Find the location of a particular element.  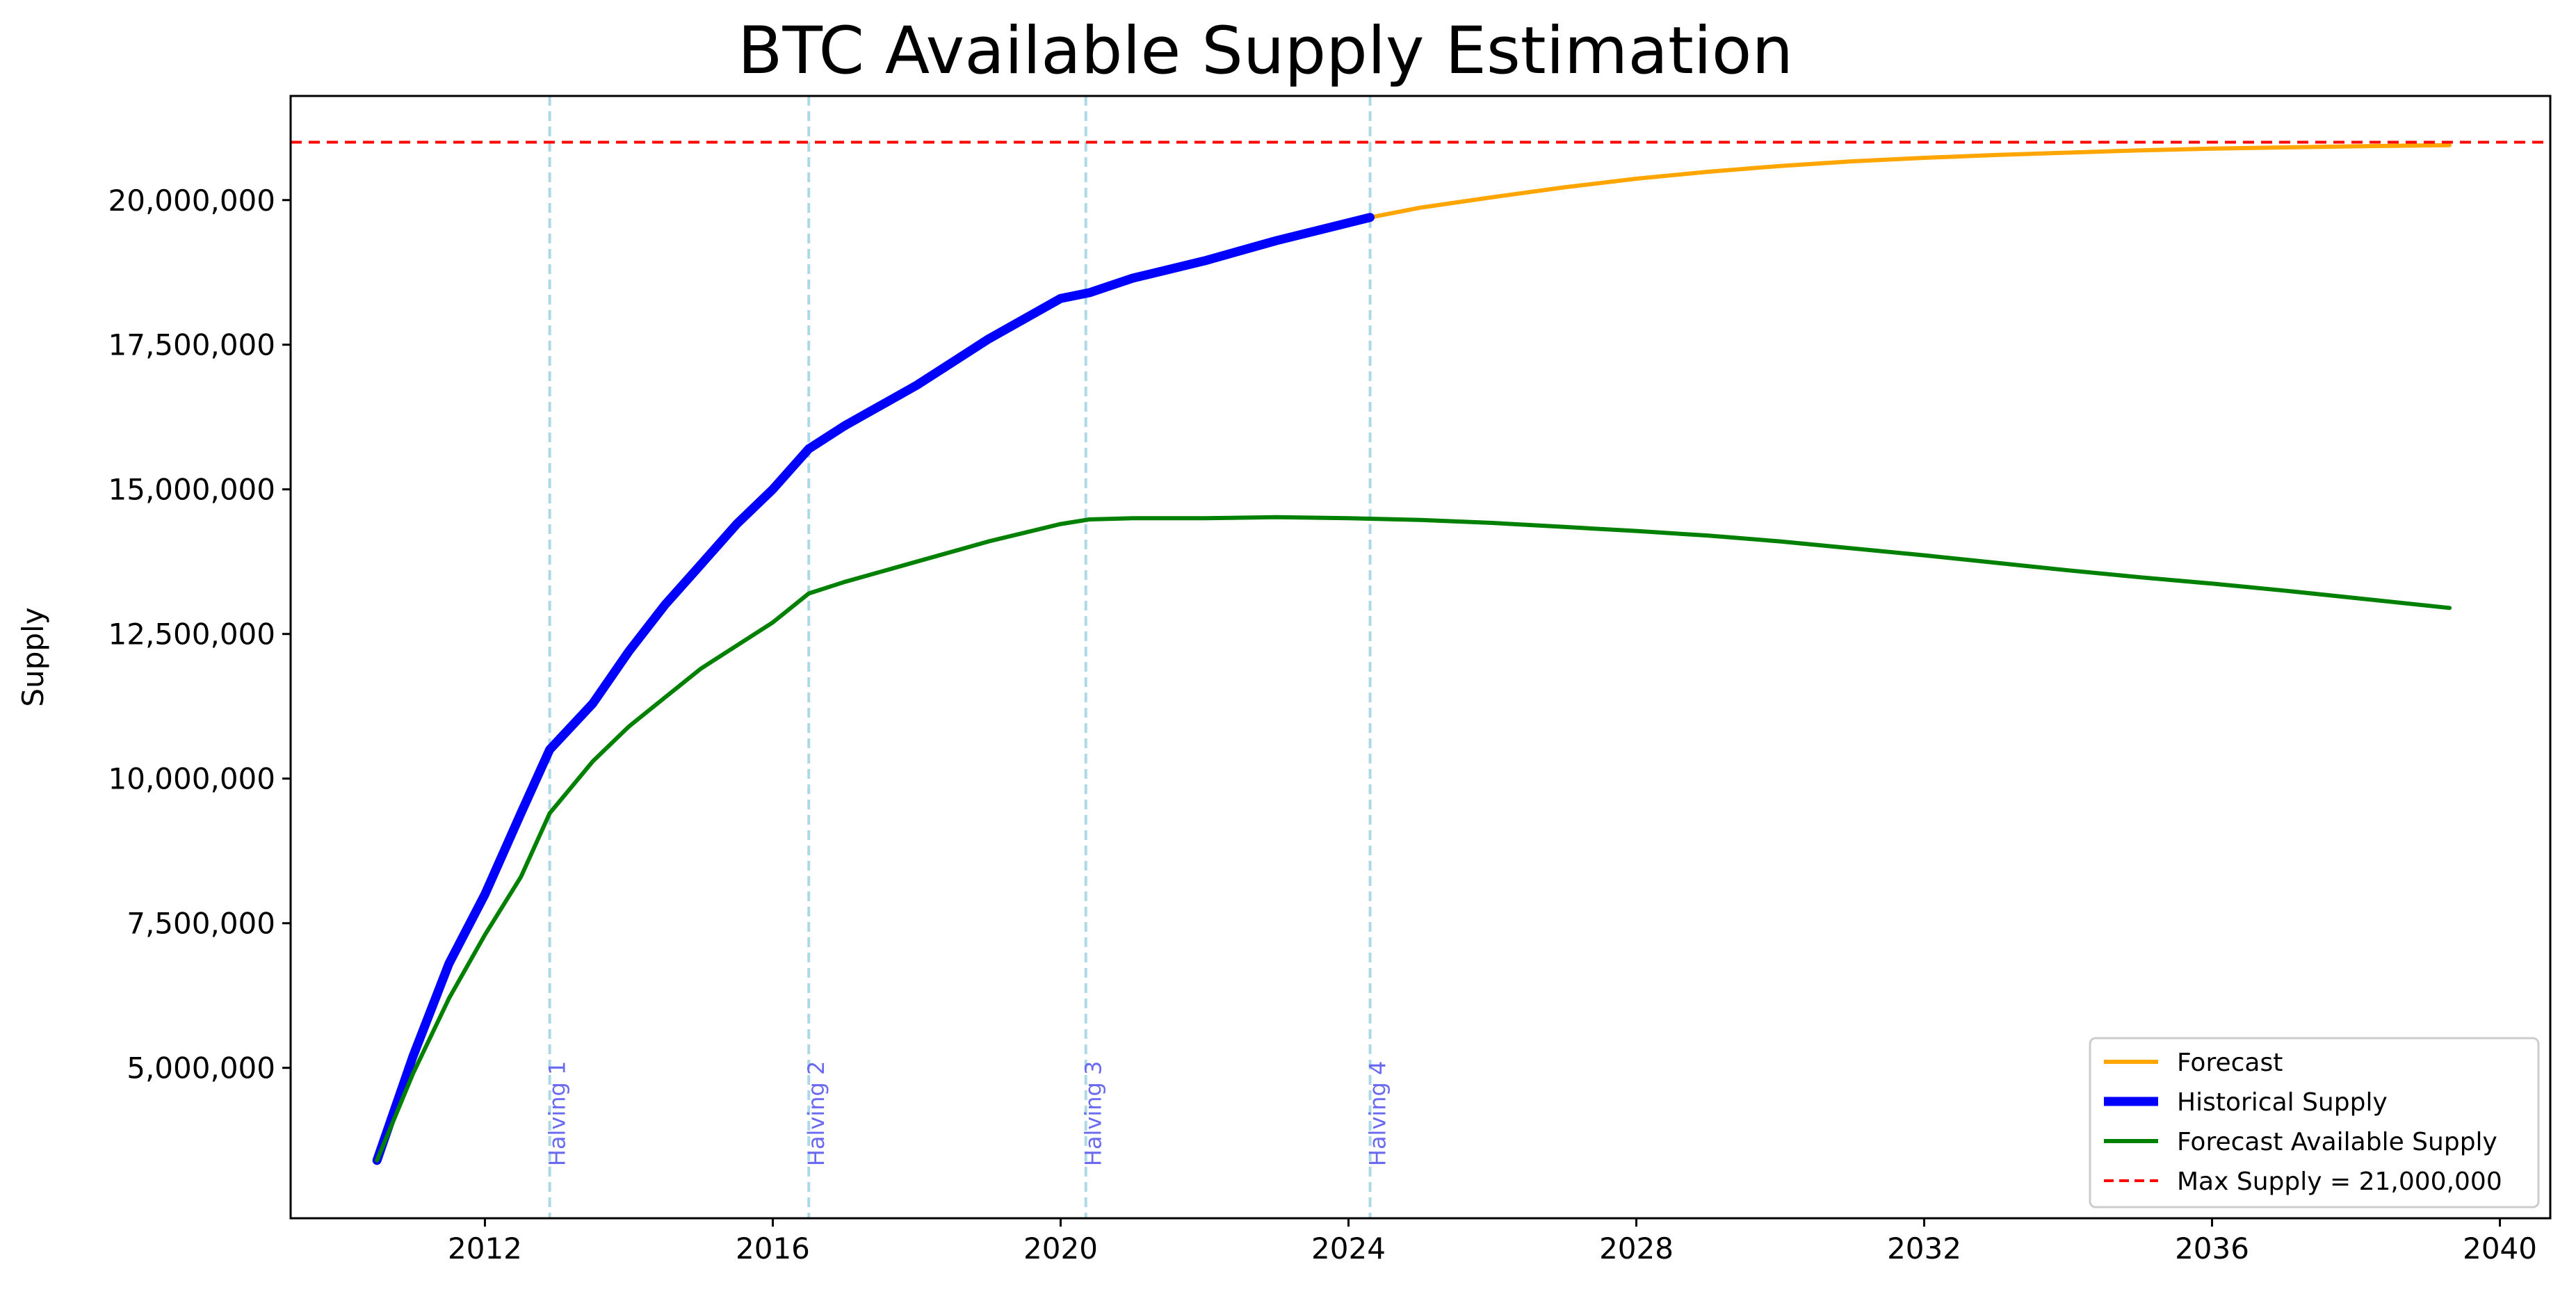

legend-label-1: Forecast is located at coordinates (2230, 1063).